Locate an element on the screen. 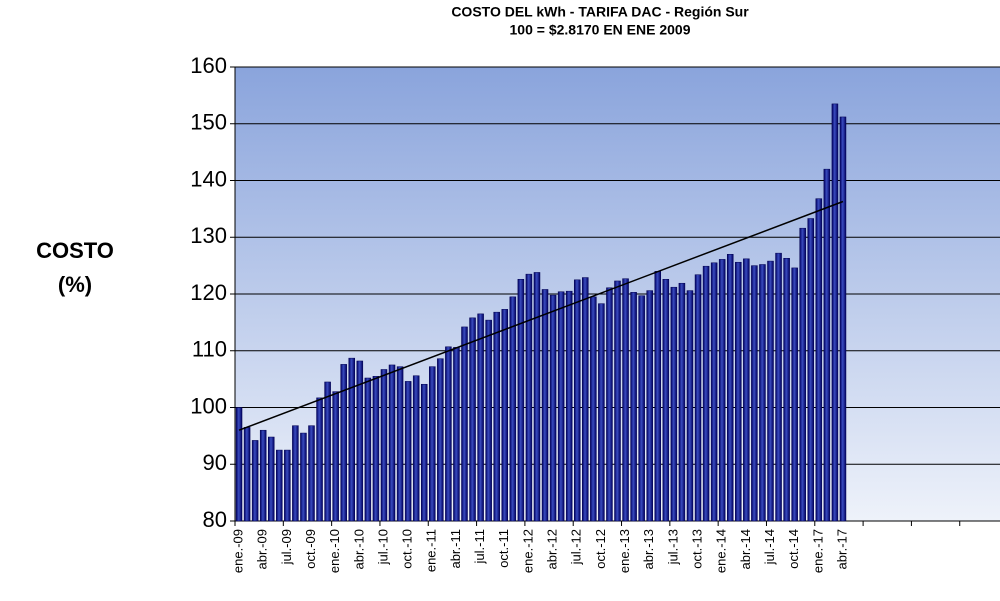  y-tick-label: 140 is located at coordinates (208, 178).